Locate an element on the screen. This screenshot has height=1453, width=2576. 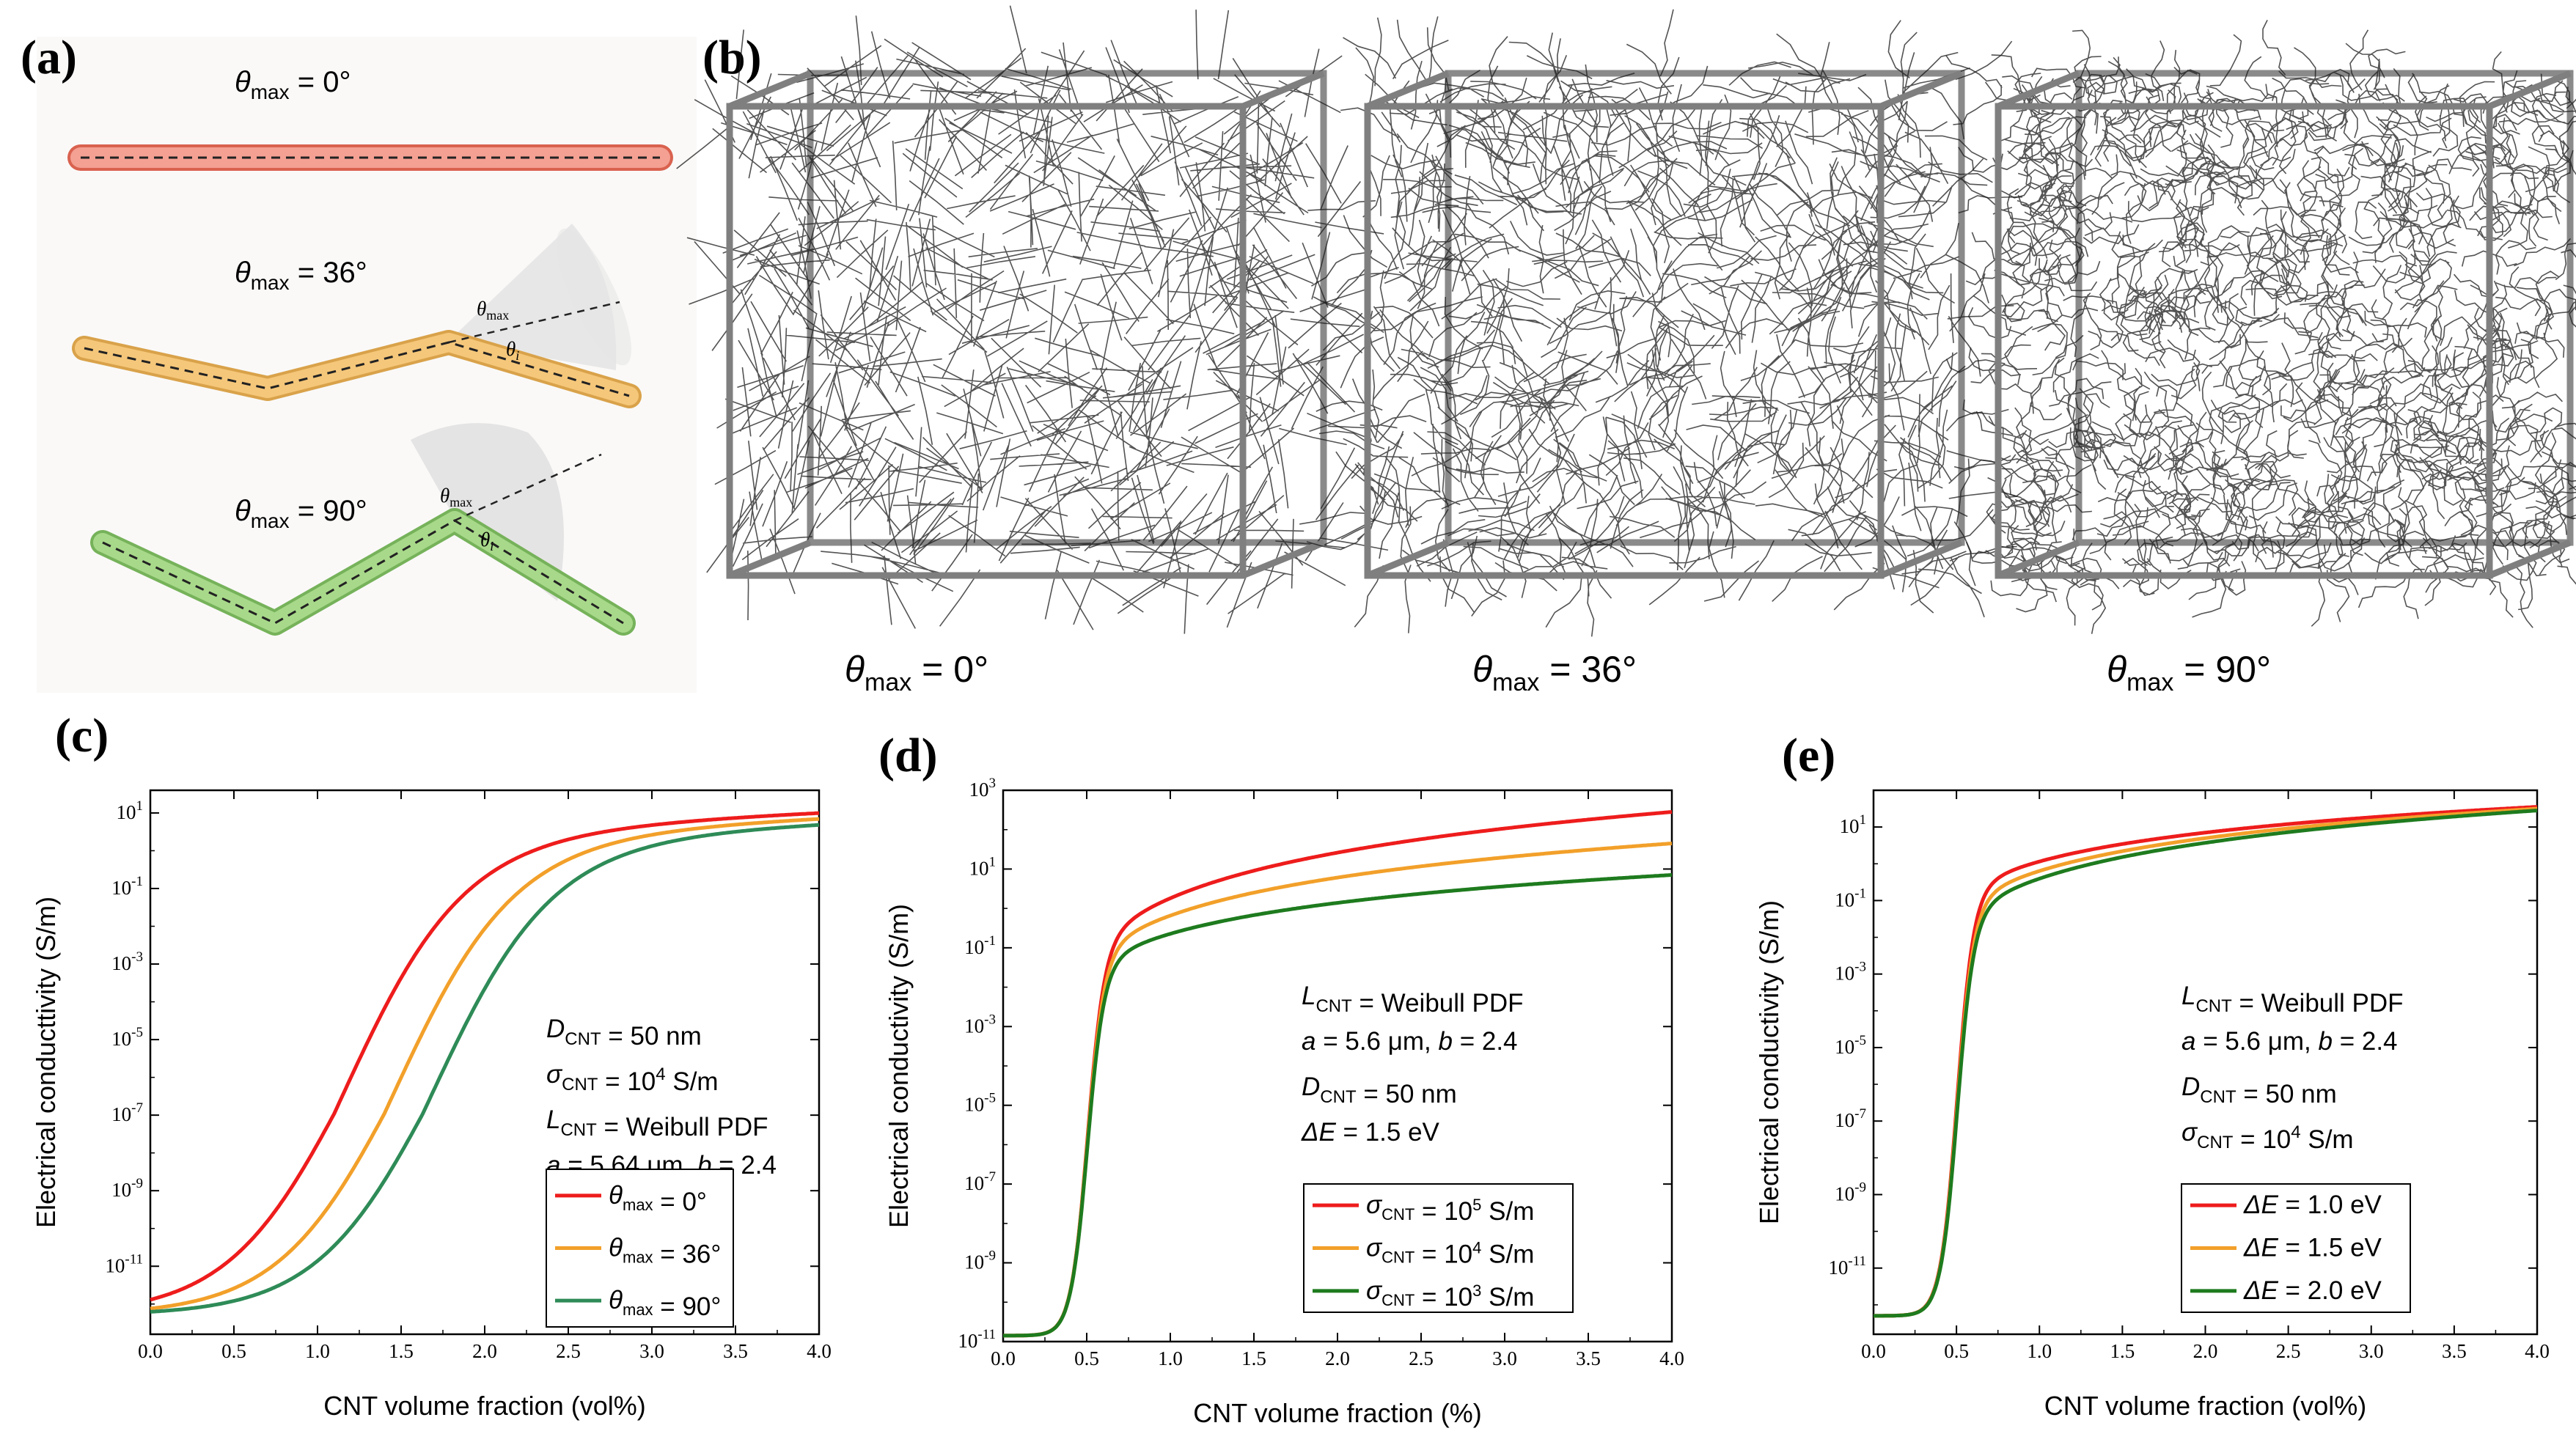
y-axis-label: Electrical conductivity (S/m) is located at coordinates (899, 1066).